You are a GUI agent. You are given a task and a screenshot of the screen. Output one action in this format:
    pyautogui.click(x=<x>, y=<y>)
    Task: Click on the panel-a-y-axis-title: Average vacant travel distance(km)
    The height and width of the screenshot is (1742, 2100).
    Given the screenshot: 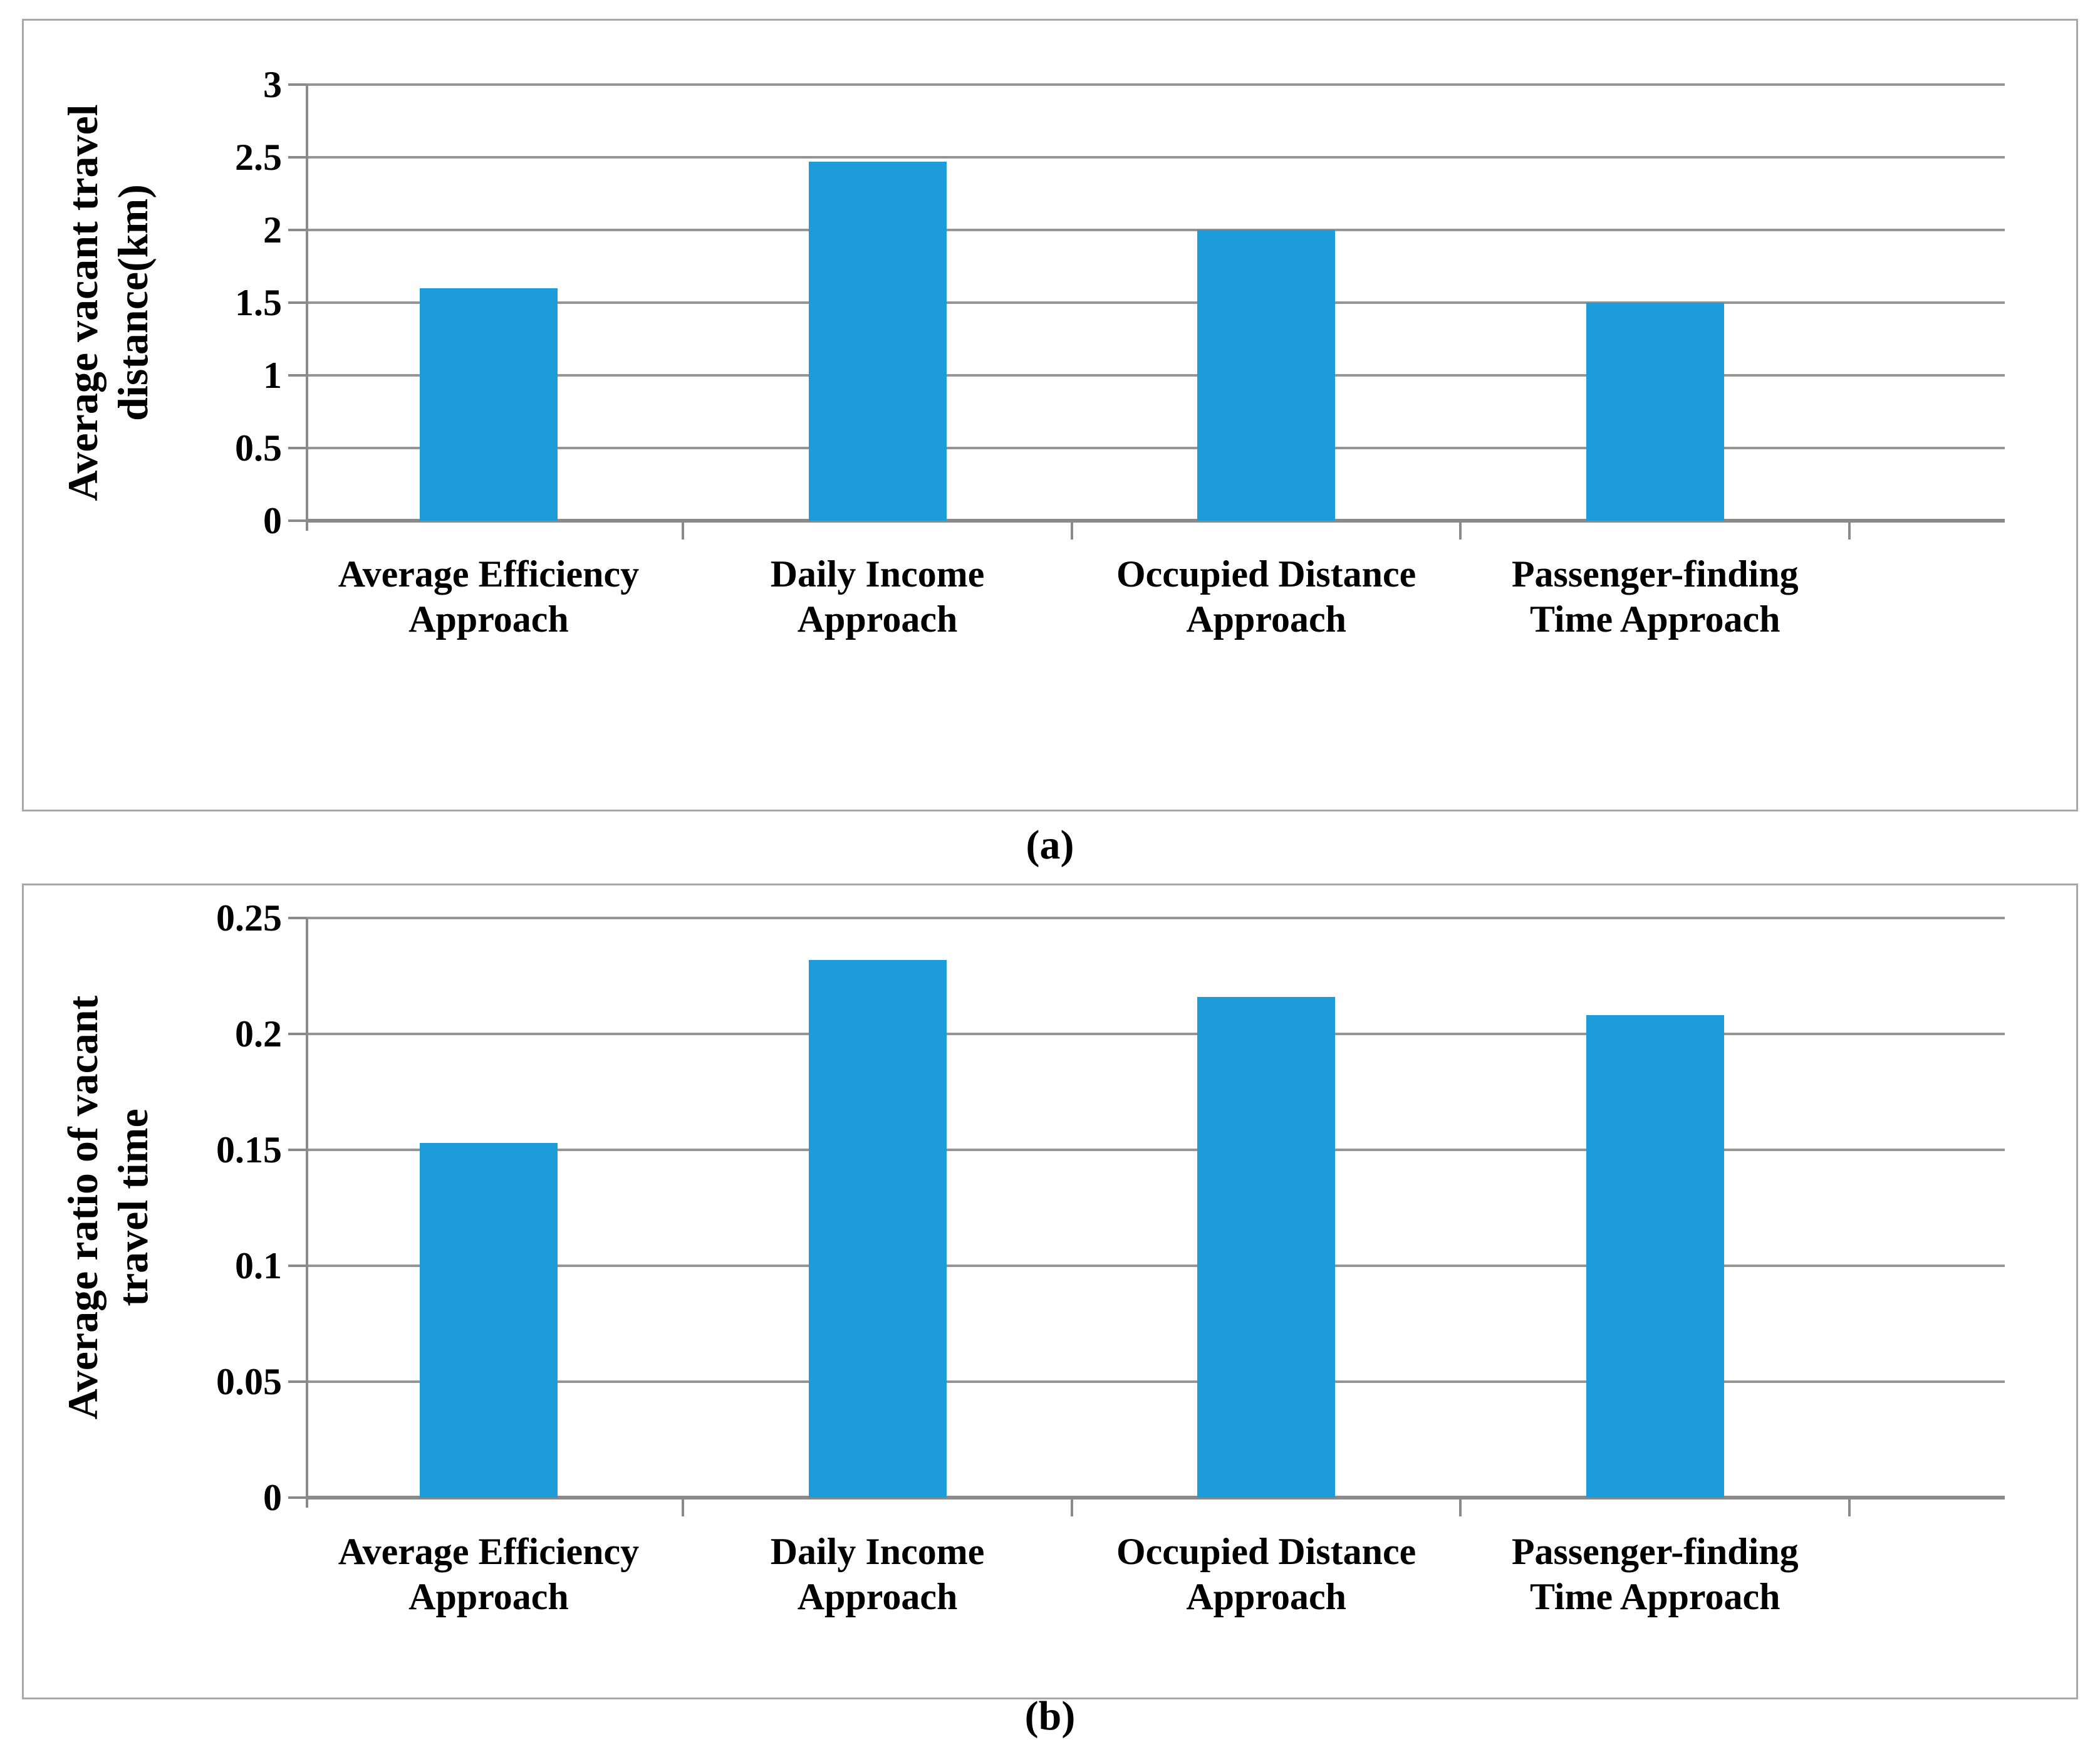 What is the action you would take?
    pyautogui.click(x=108, y=302)
    